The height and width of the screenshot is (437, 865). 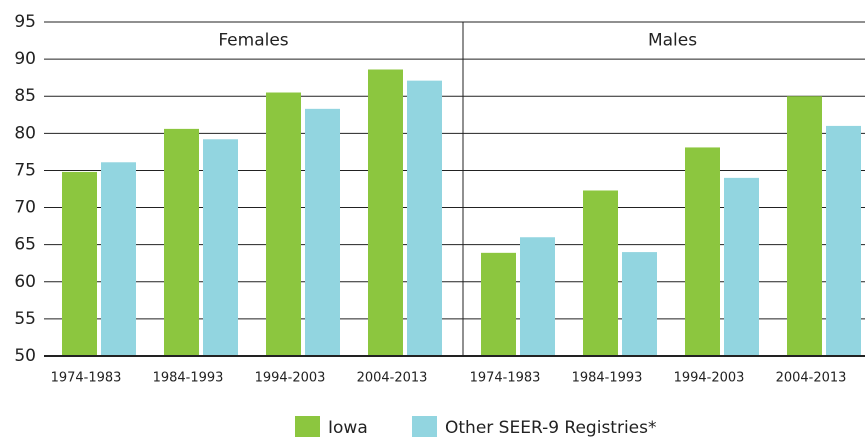 What do you see at coordinates (348, 427) in the screenshot?
I see `legend-label: Iowa` at bounding box center [348, 427].